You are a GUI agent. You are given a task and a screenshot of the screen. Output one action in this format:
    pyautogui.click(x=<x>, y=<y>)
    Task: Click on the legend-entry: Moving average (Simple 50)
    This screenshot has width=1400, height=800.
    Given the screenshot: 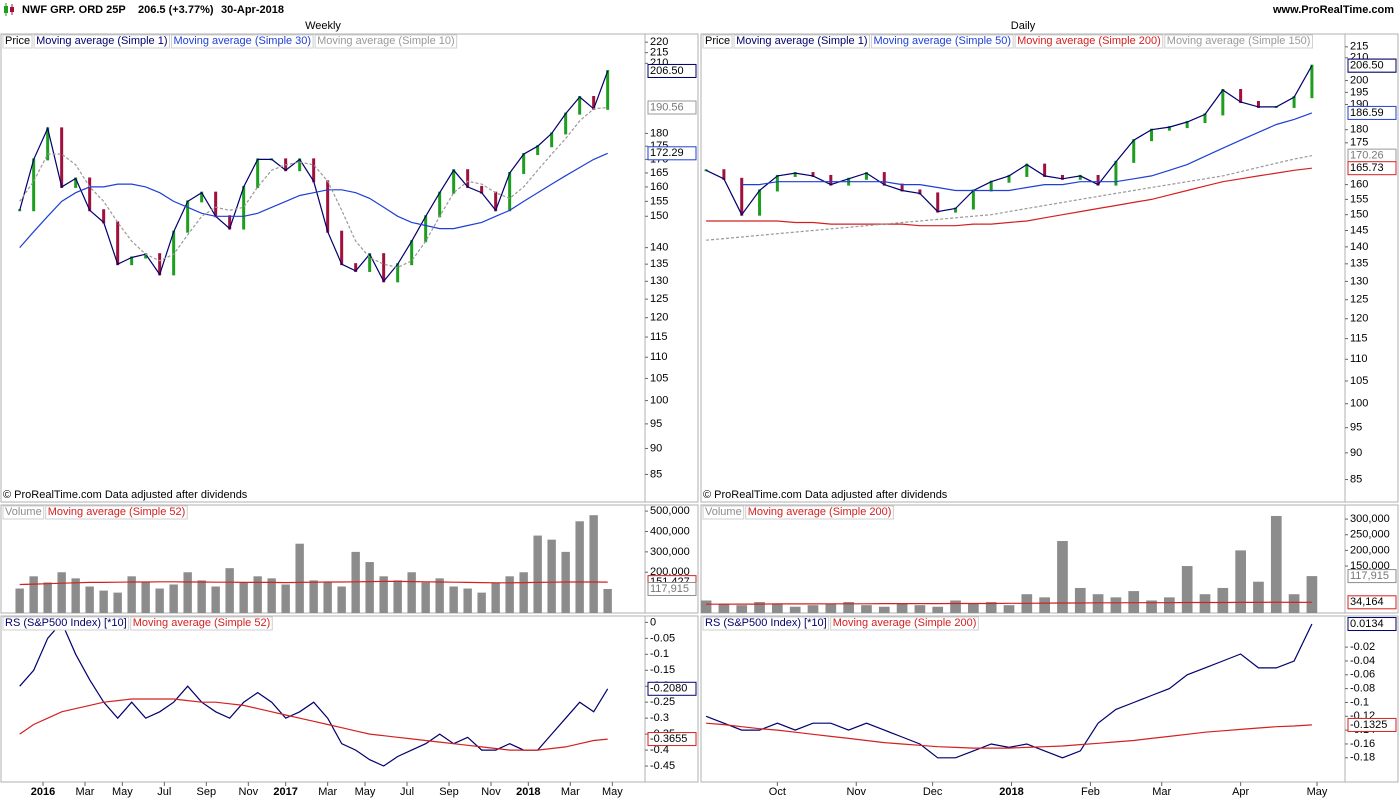 What is the action you would take?
    pyautogui.click(x=943, y=41)
    